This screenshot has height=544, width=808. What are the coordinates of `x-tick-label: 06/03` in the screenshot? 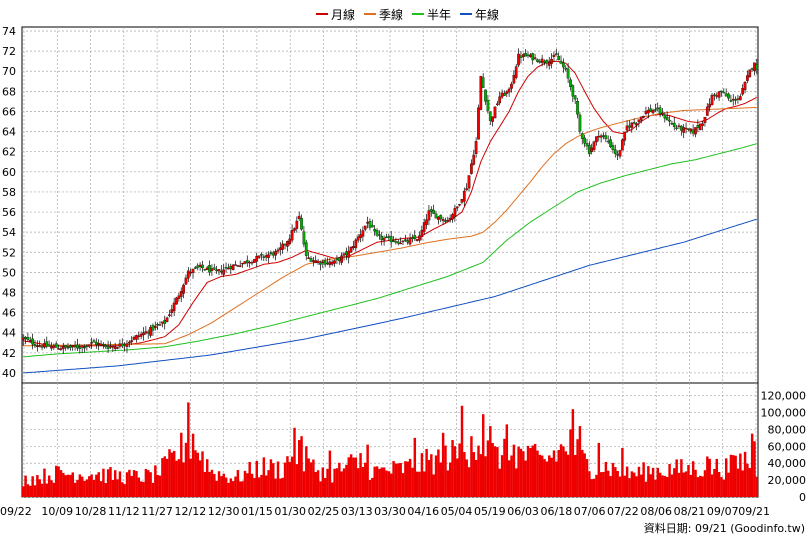 It's located at (523, 511).